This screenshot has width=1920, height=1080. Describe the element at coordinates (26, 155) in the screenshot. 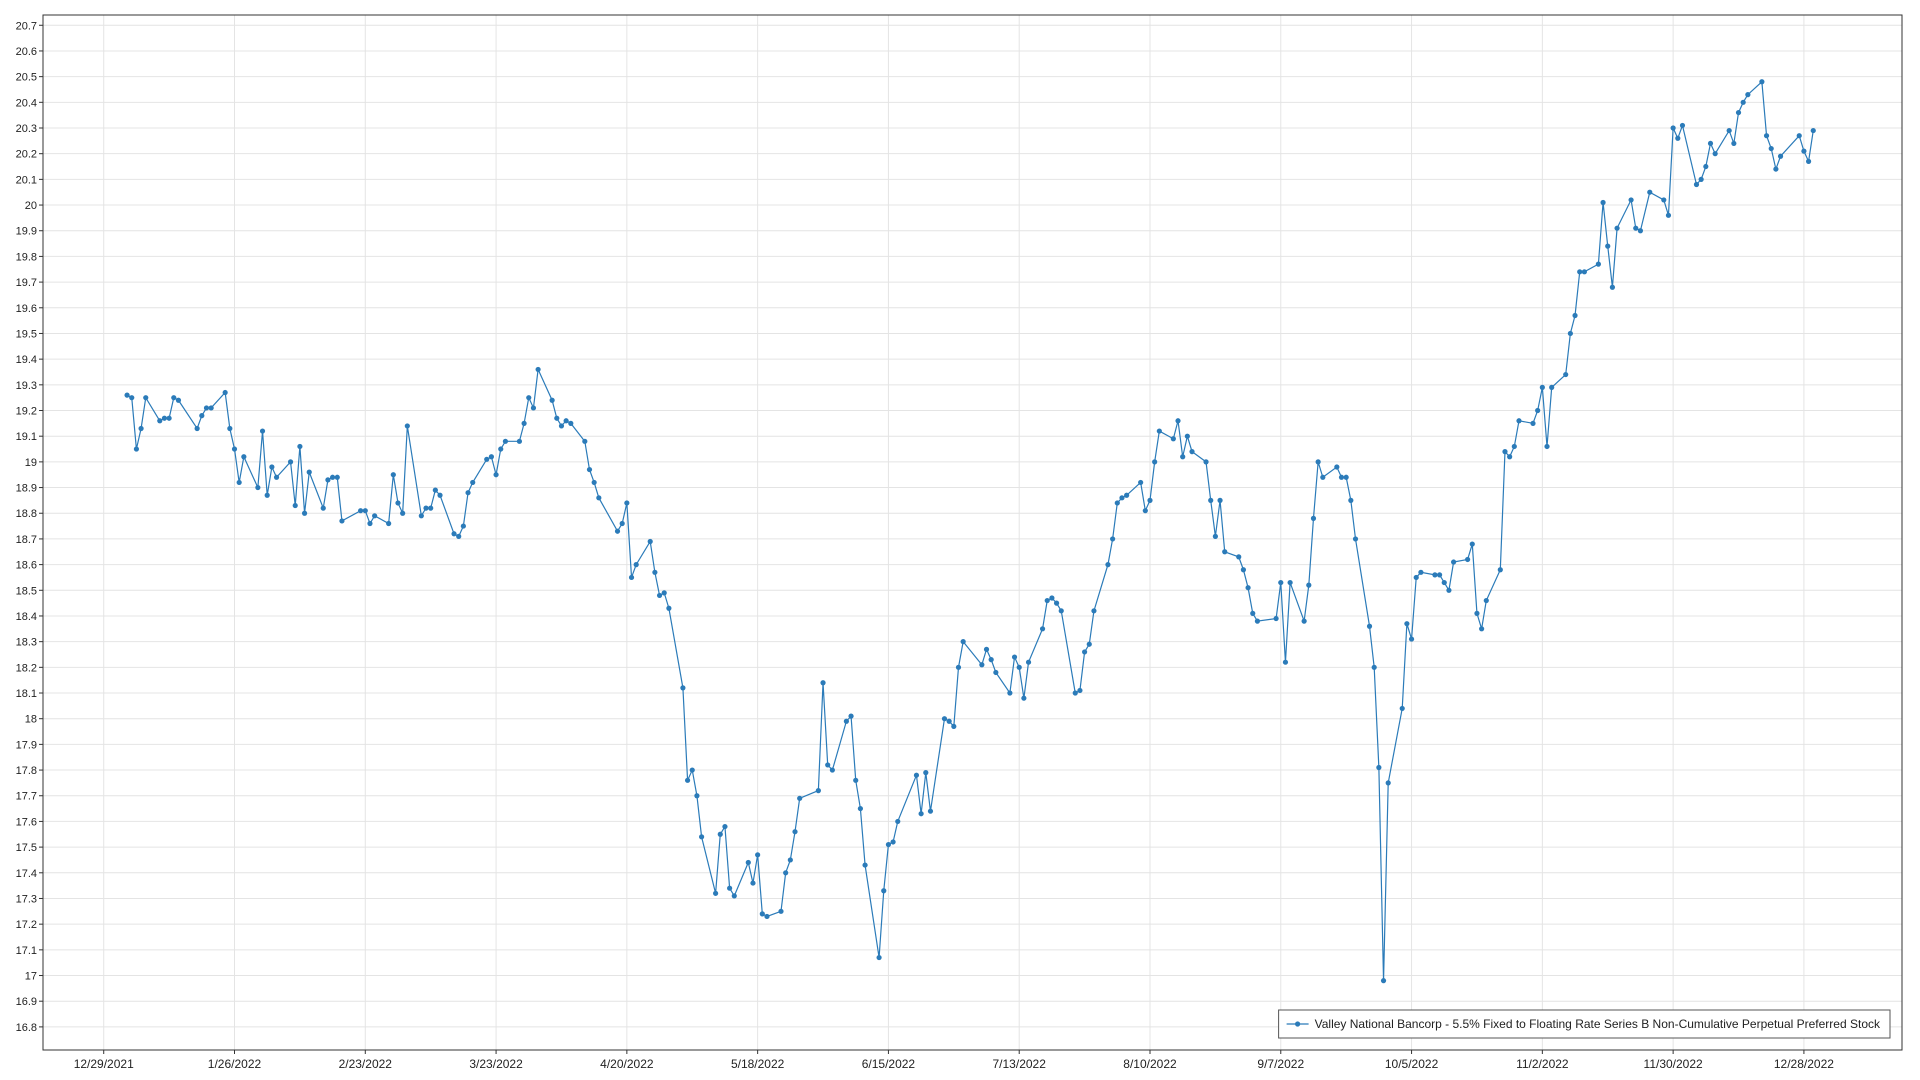

I see `y-tick-label: 20.2` at that location.